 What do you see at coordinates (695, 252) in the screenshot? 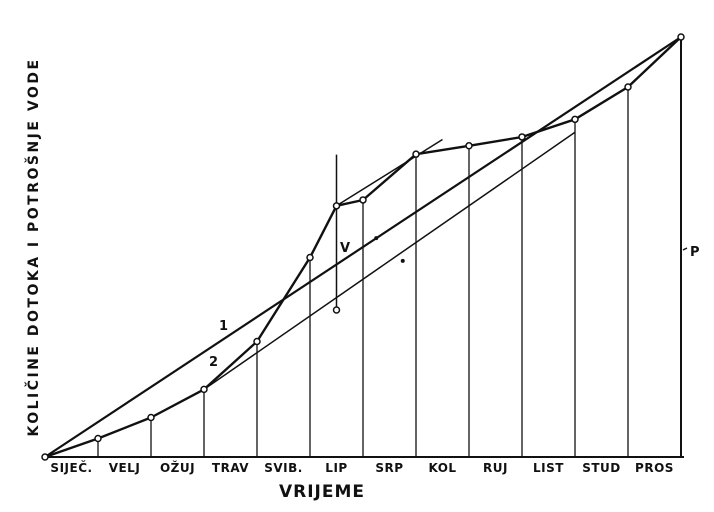
I see `annotation-p-label: P` at bounding box center [695, 252].